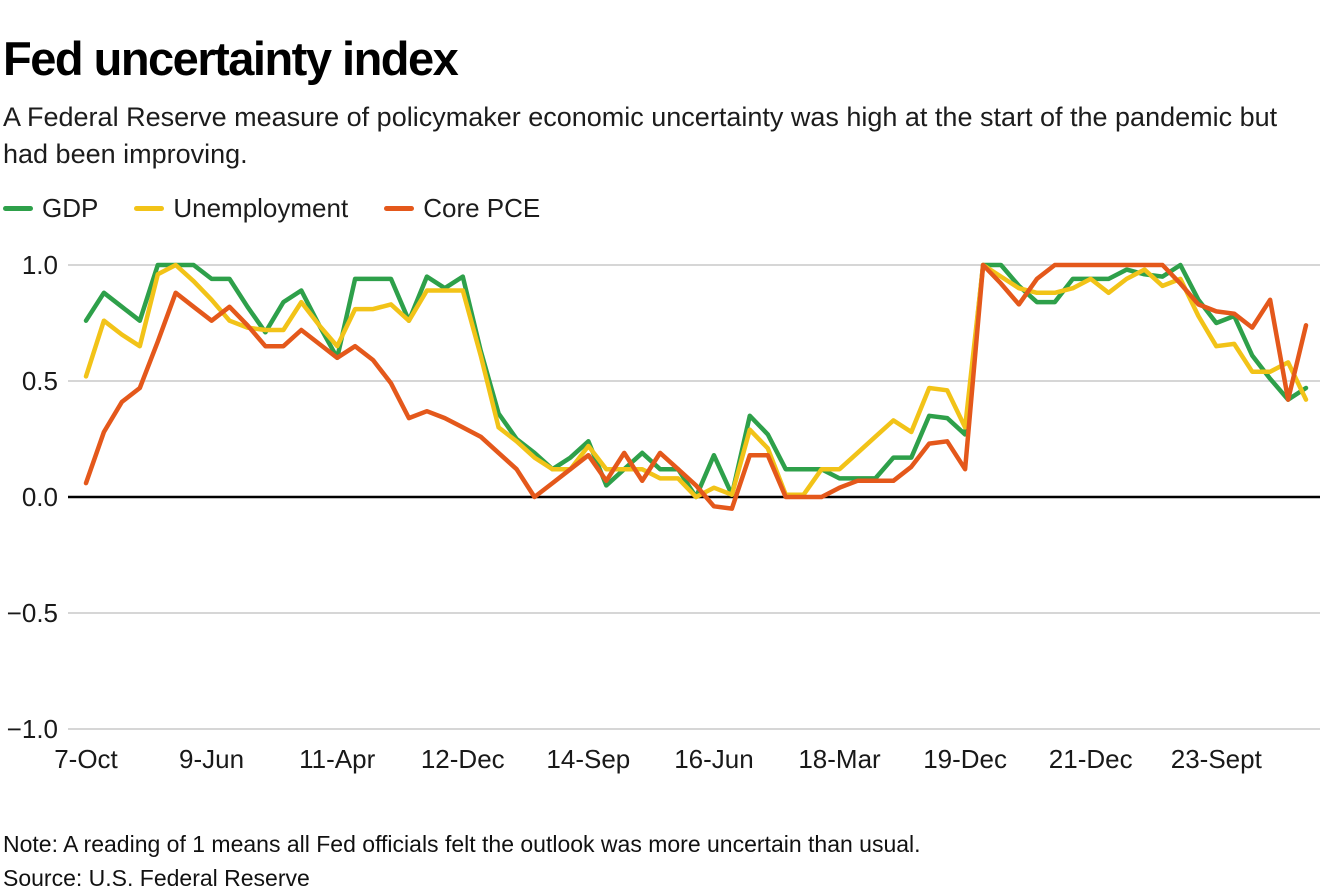 The height and width of the screenshot is (892, 1320). Describe the element at coordinates (399, 208) in the screenshot. I see `core-pce-line-swatch` at that location.